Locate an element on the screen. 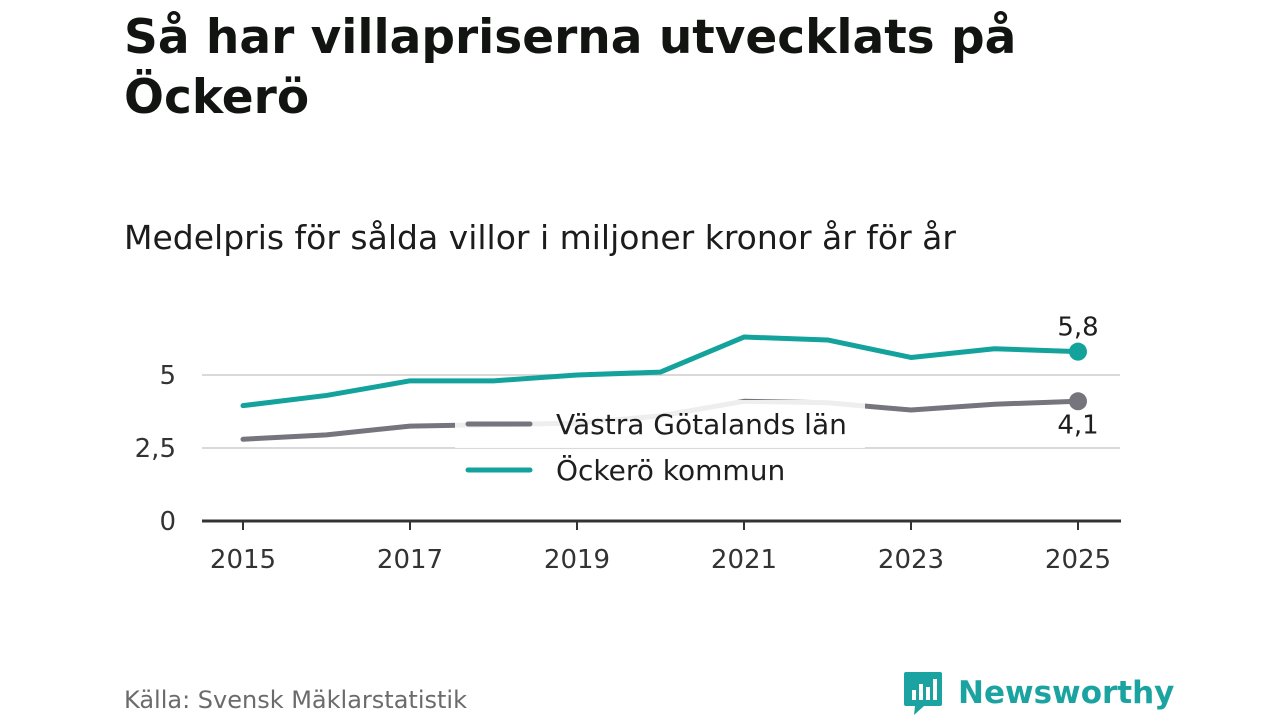 This screenshot has height=720, width=1280. brand-logo: Newsworthy is located at coordinates (1038, 693).